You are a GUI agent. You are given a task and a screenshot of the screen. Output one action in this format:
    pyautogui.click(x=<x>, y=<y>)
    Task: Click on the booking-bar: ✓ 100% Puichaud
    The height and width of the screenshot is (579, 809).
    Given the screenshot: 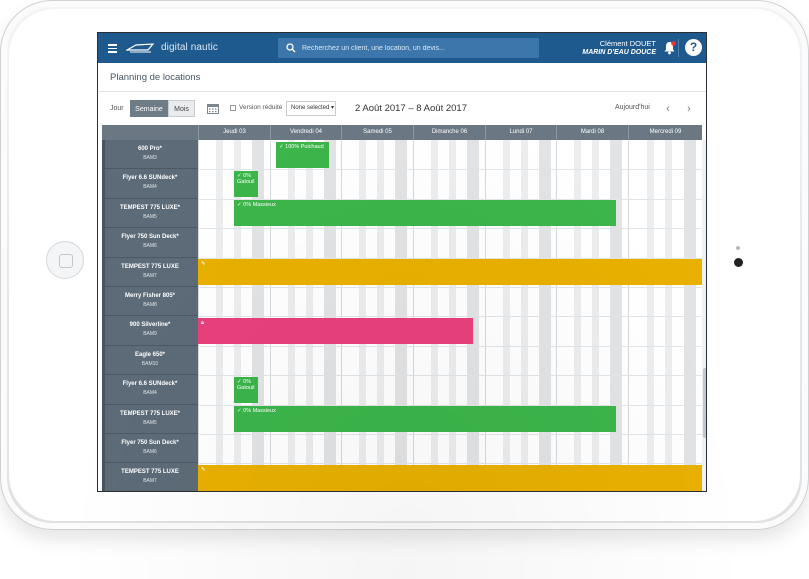 What is the action you would take?
    pyautogui.click(x=302, y=154)
    